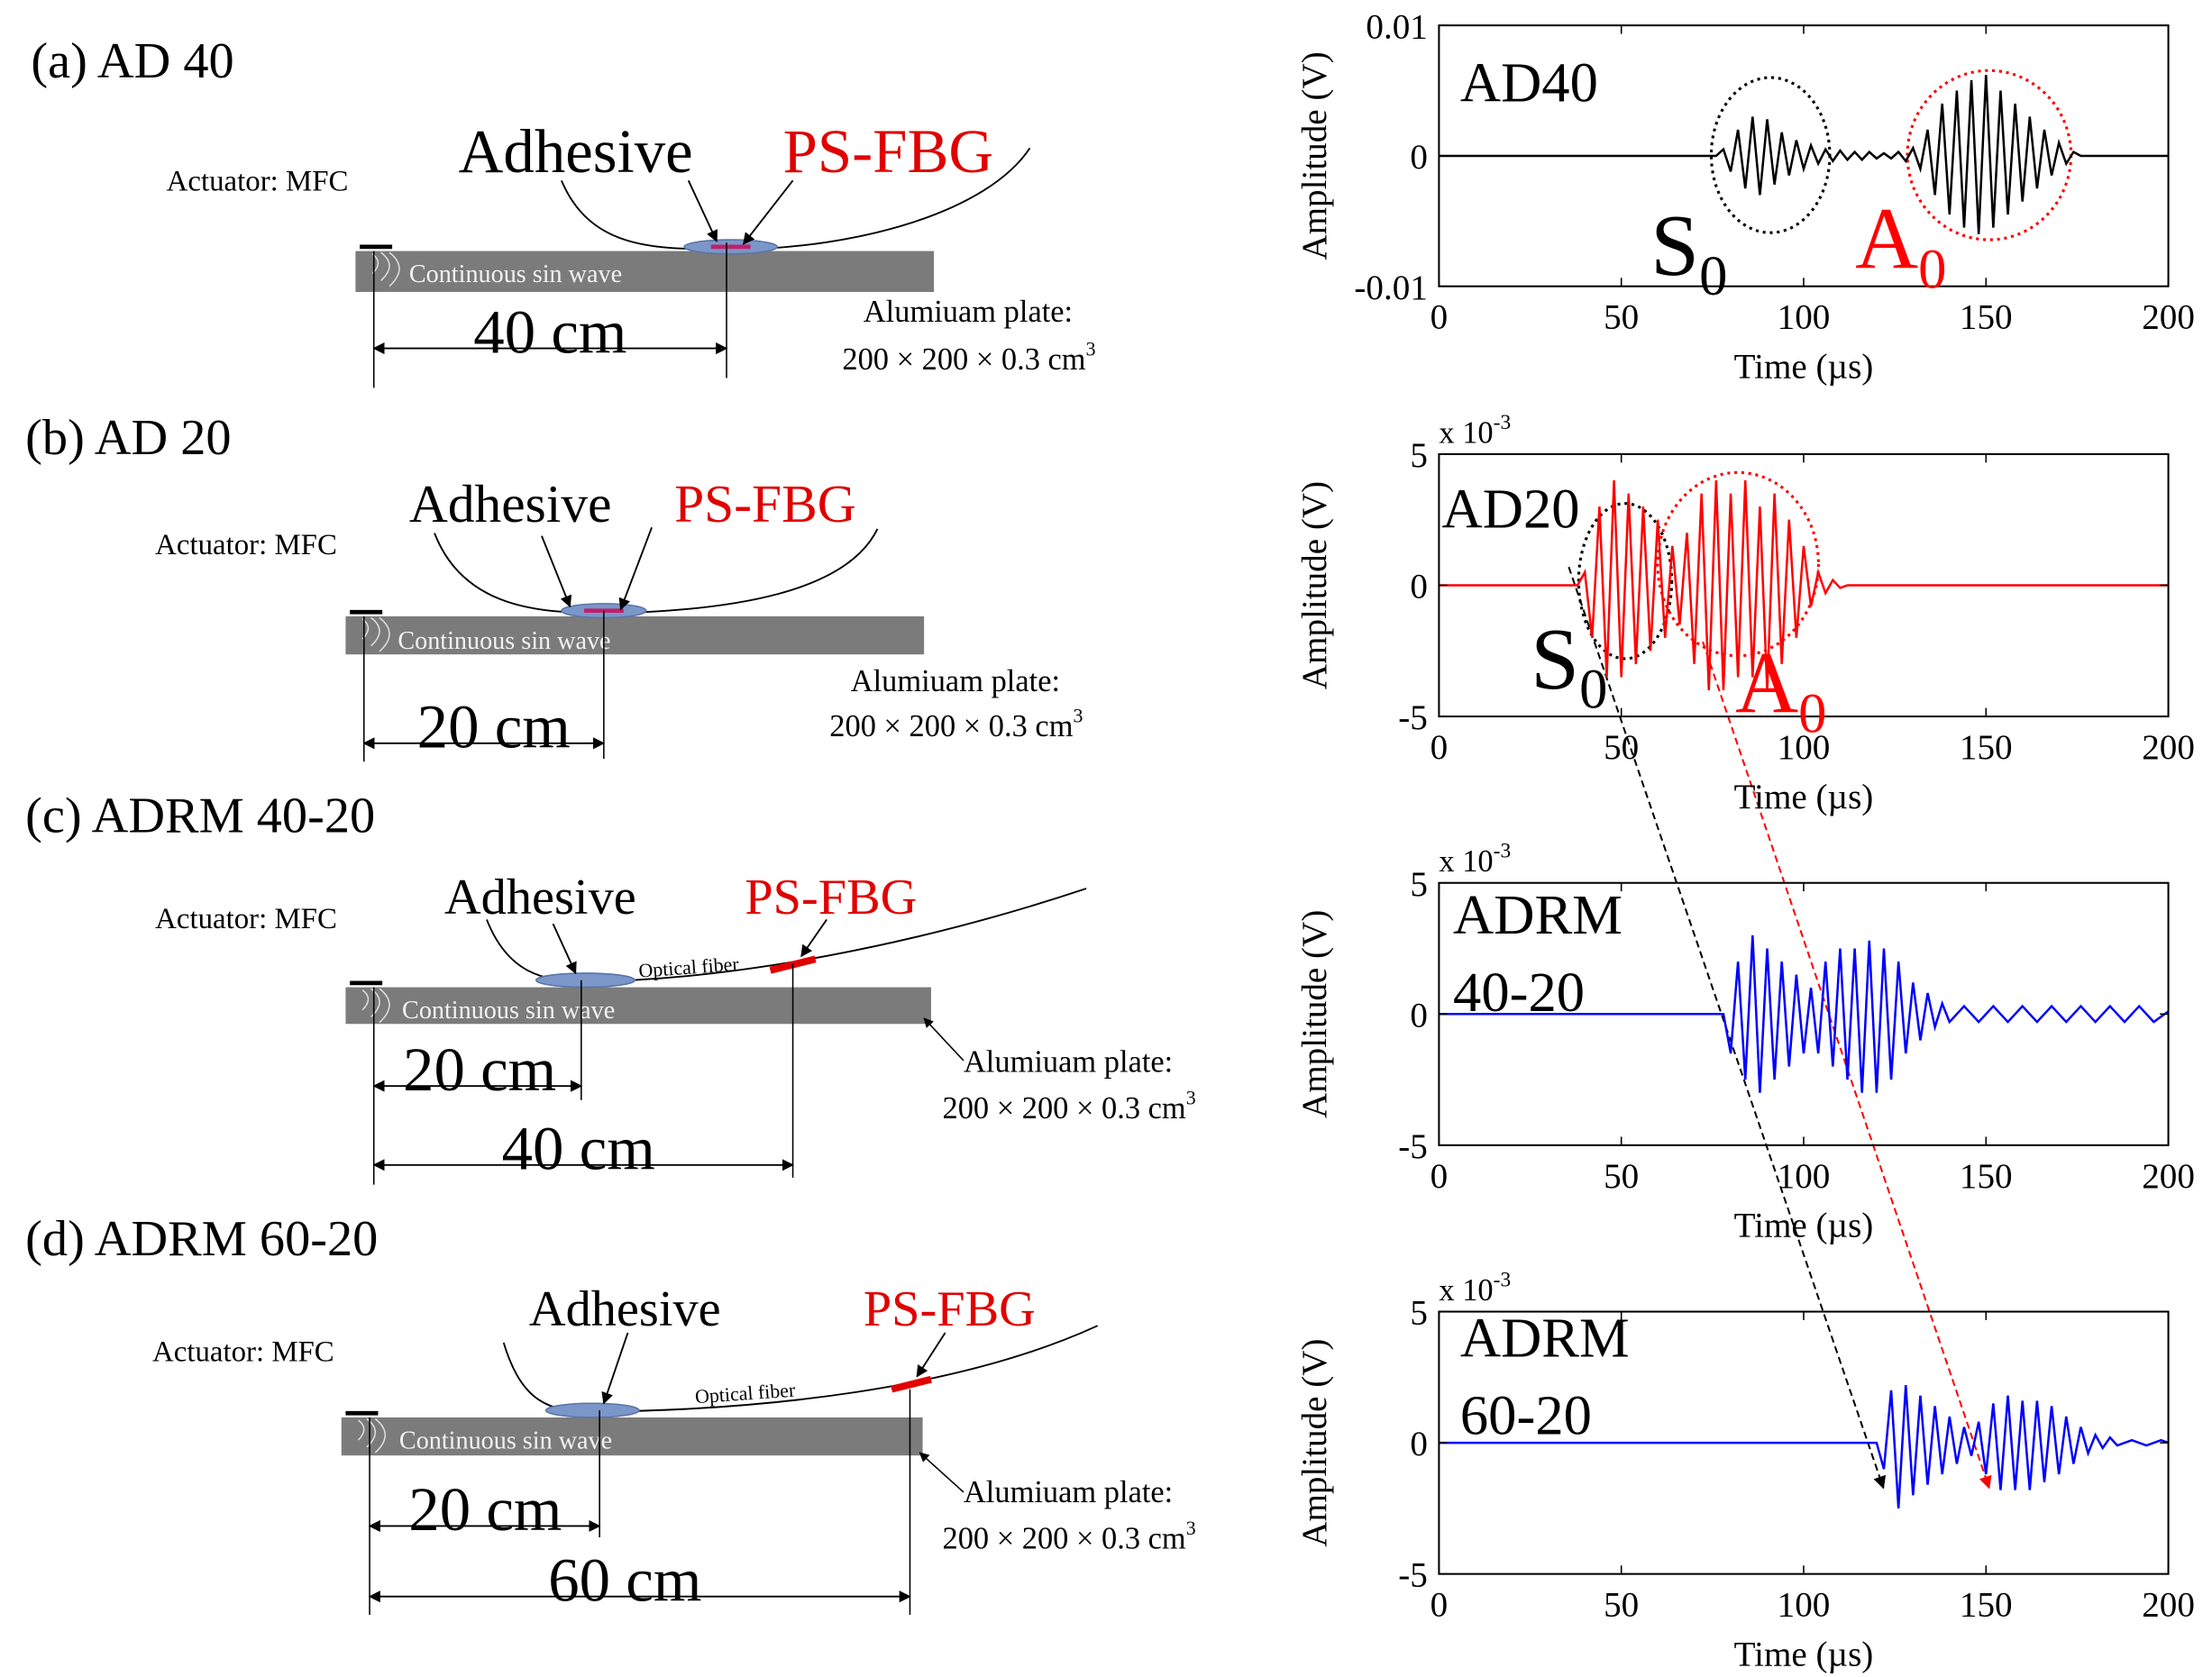 Image resolution: width=2212 pixels, height=1677 pixels. Describe the element at coordinates (494, 727) in the screenshot. I see `distance-label: 20 cm` at that location.